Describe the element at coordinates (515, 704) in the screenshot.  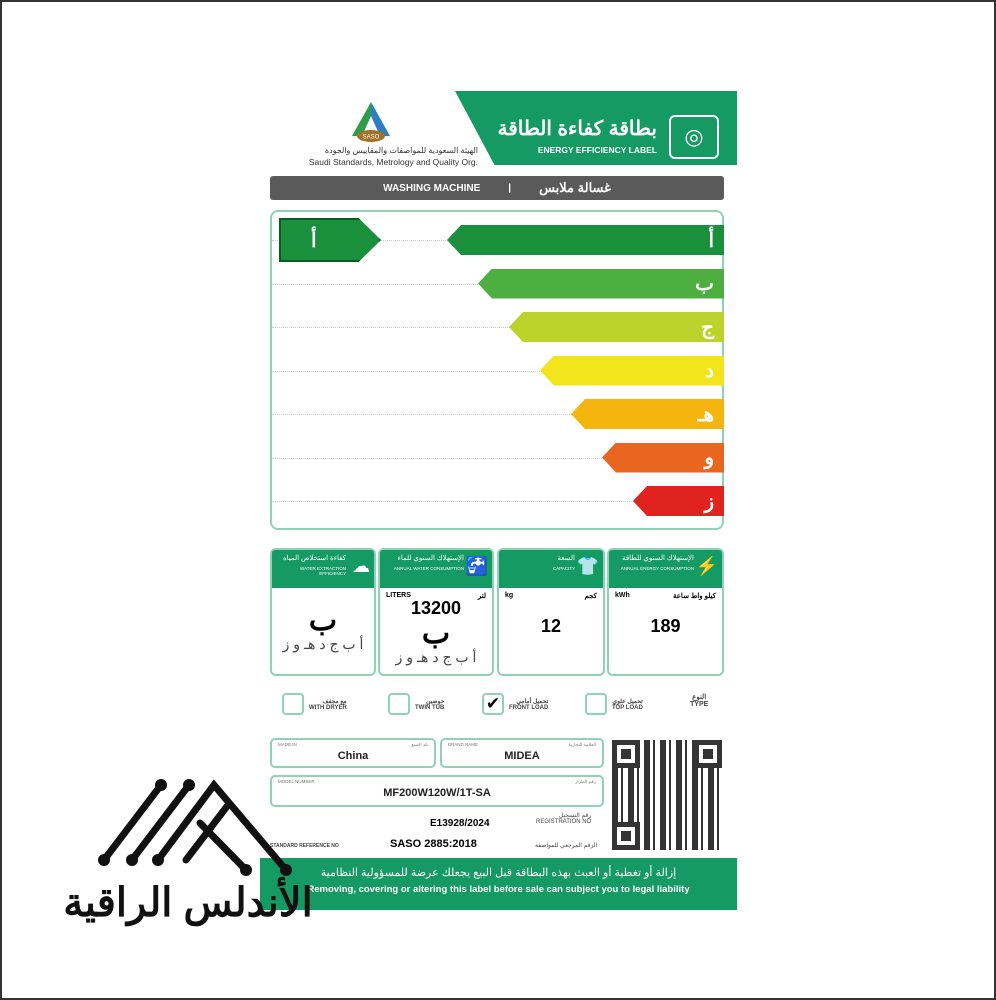
I see `type-option-front-load: ✔ تحميل أمامي FRONT LOAD` at that location.